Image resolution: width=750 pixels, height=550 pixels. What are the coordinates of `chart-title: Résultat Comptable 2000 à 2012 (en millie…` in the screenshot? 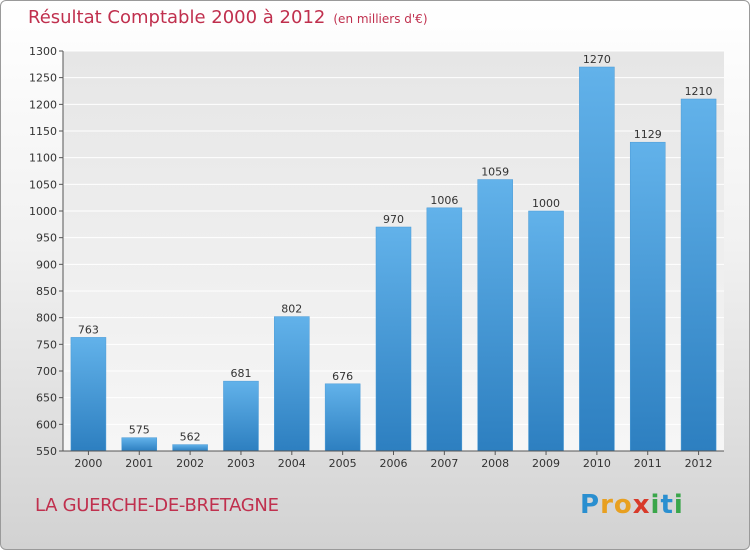 It's located at (228, 17).